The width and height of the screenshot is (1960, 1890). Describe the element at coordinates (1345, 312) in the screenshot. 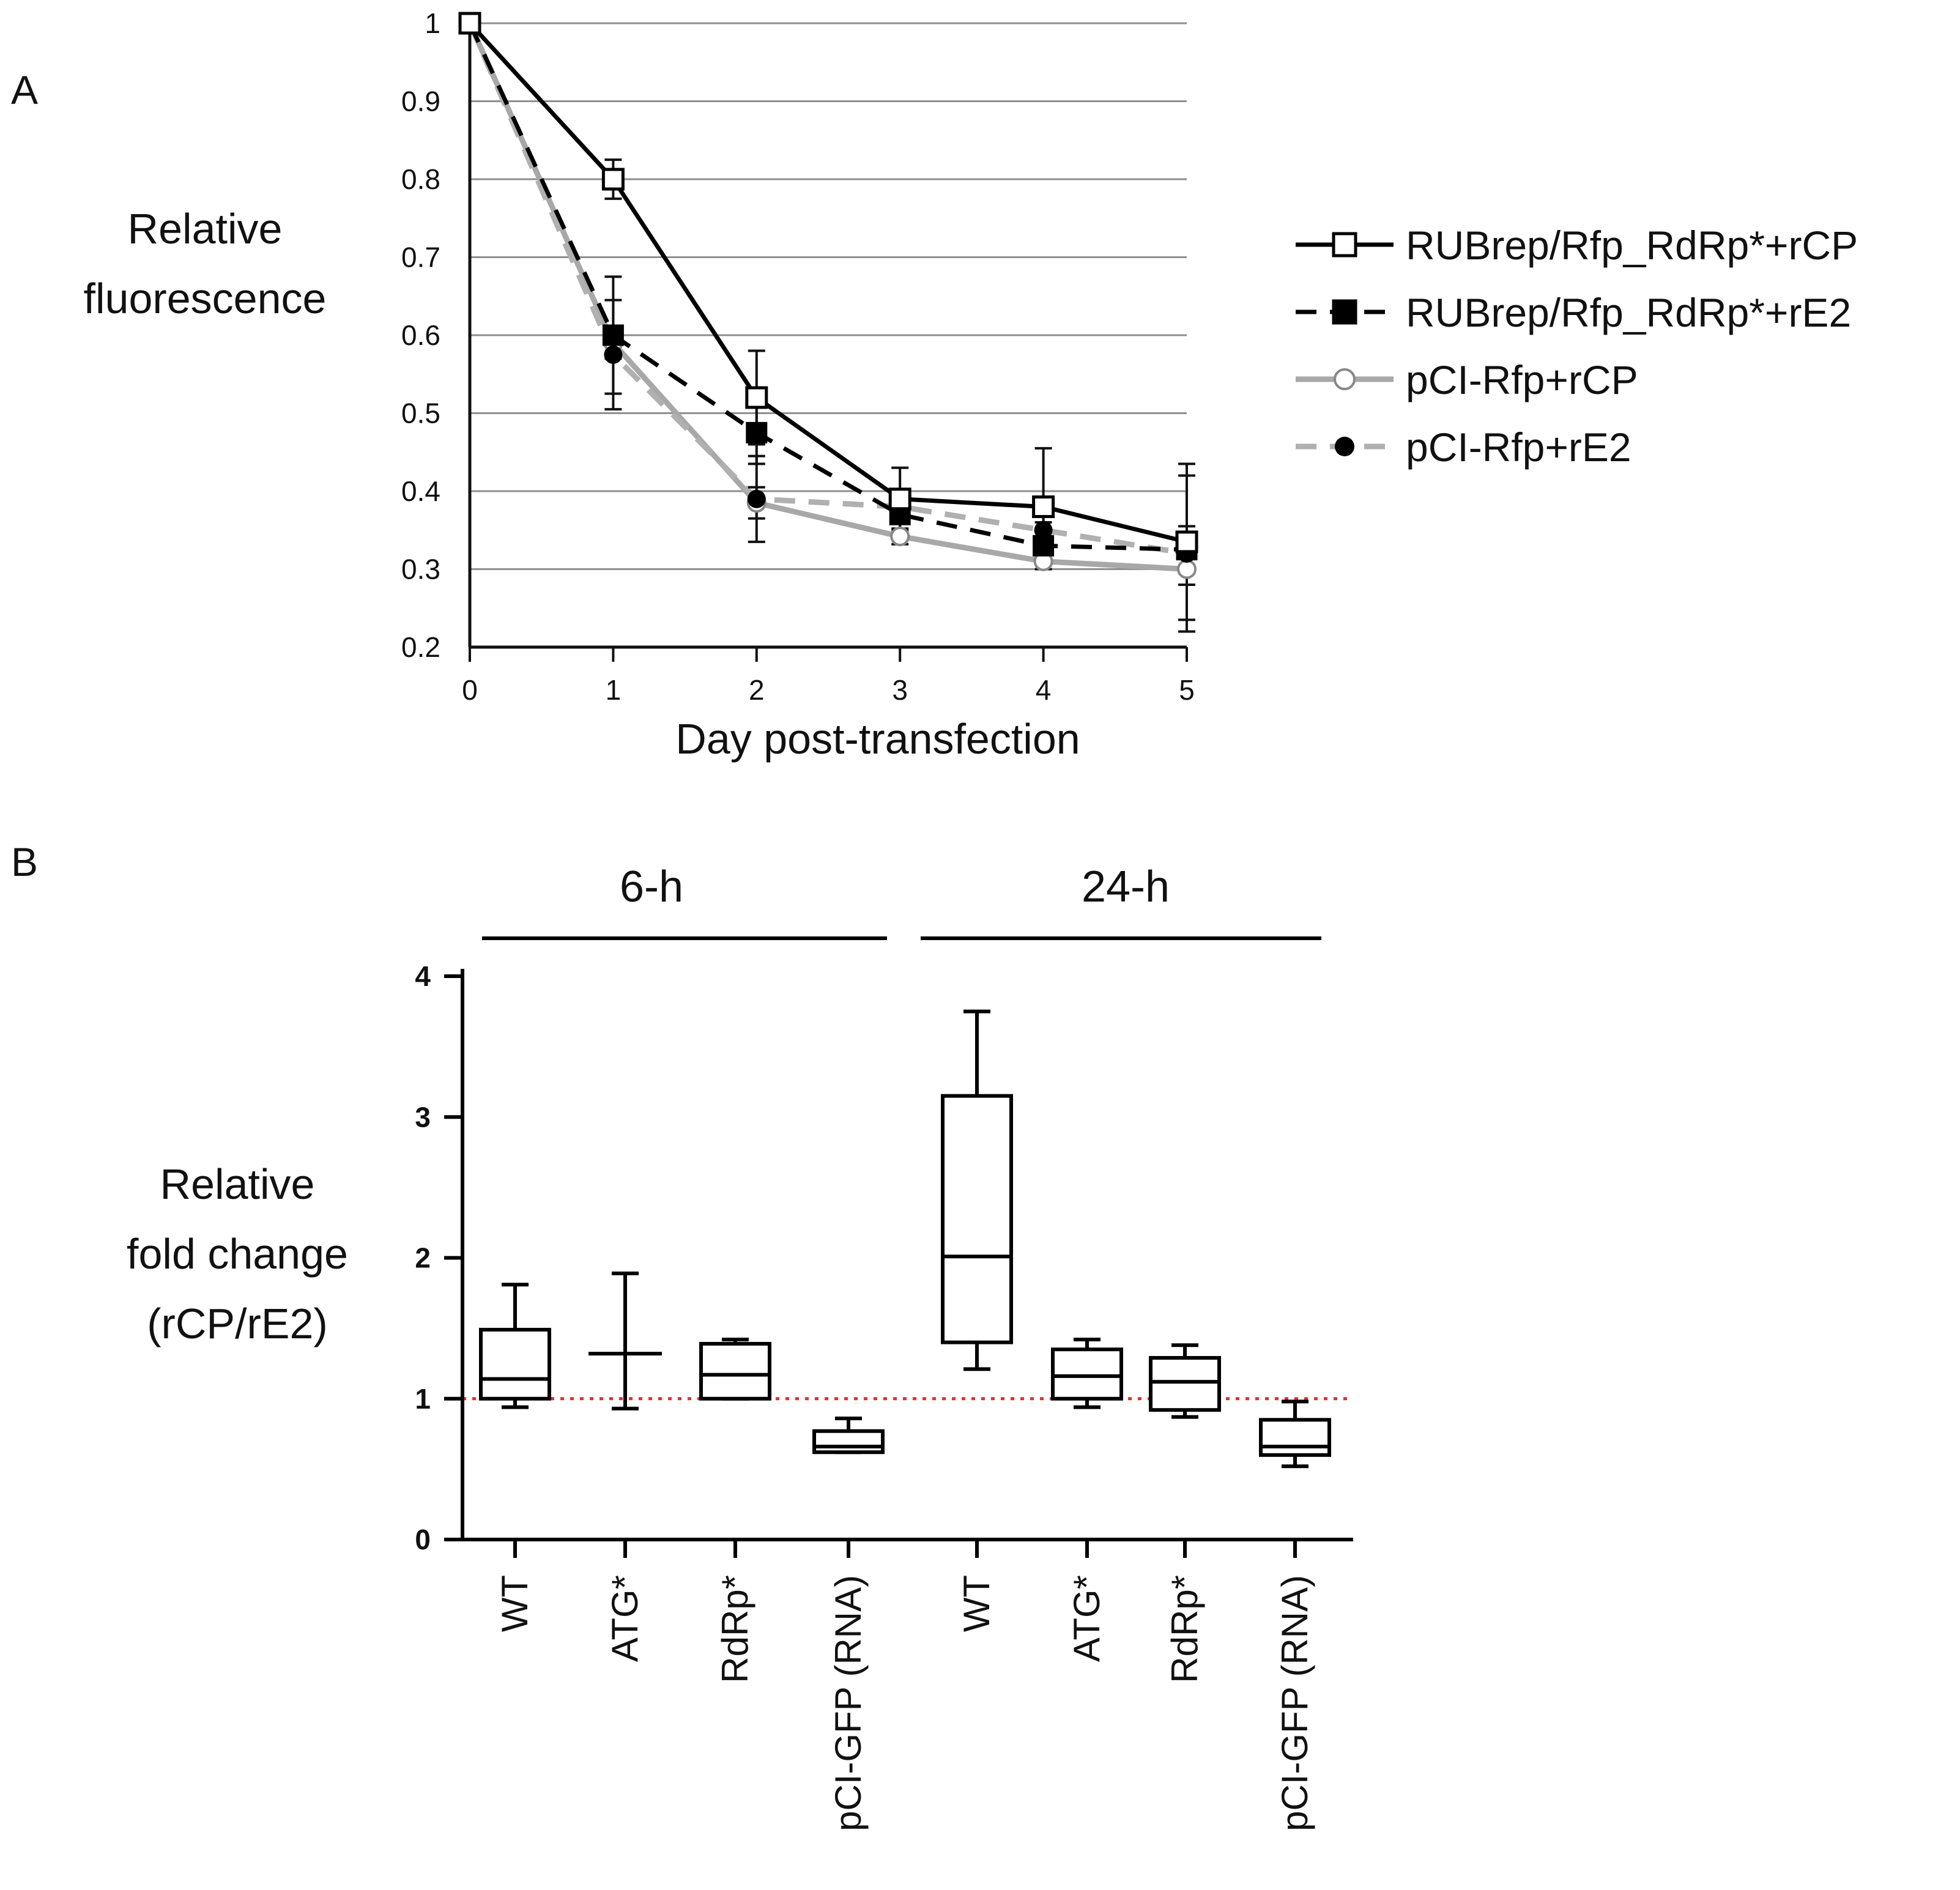

I see `legend-marker-filled-square` at that location.